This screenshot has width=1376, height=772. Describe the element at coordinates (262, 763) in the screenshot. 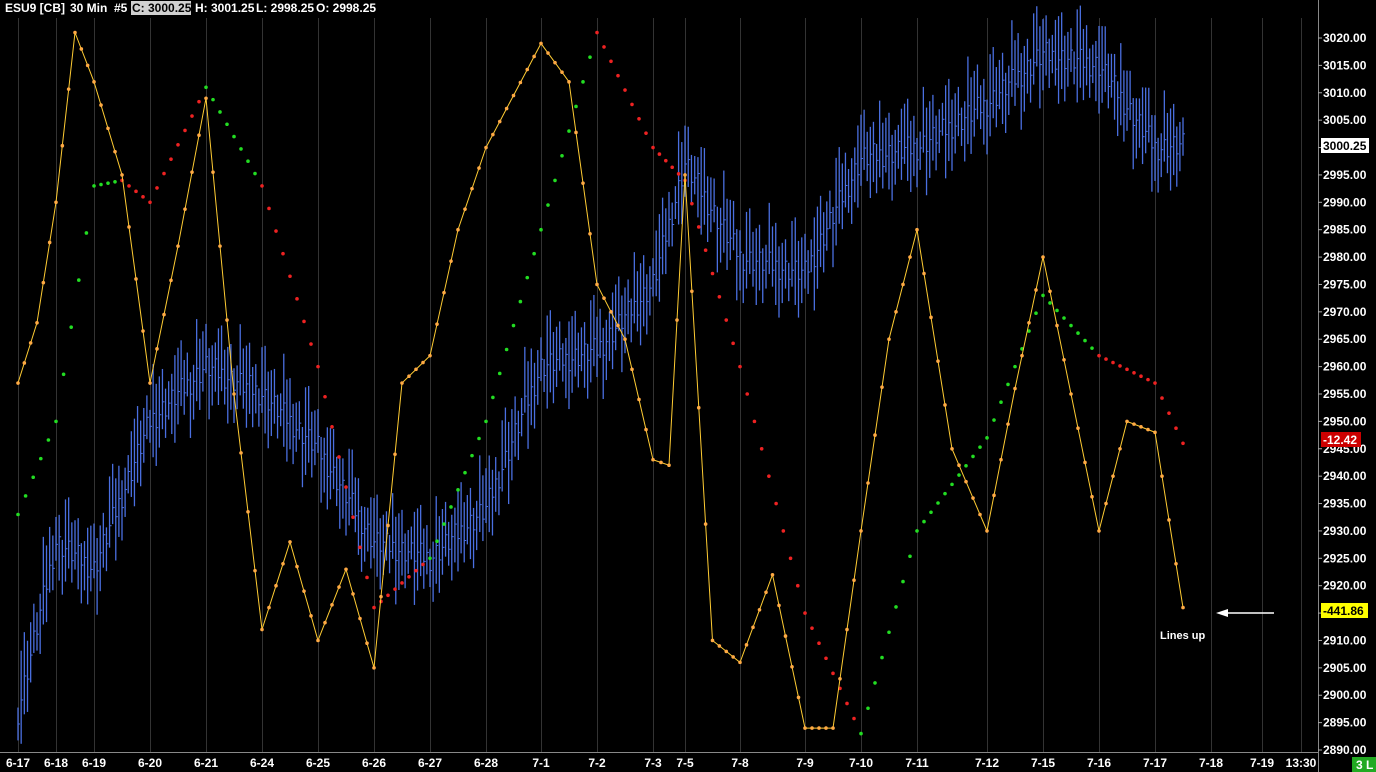

I see `x-tick-label: 6-24` at that location.